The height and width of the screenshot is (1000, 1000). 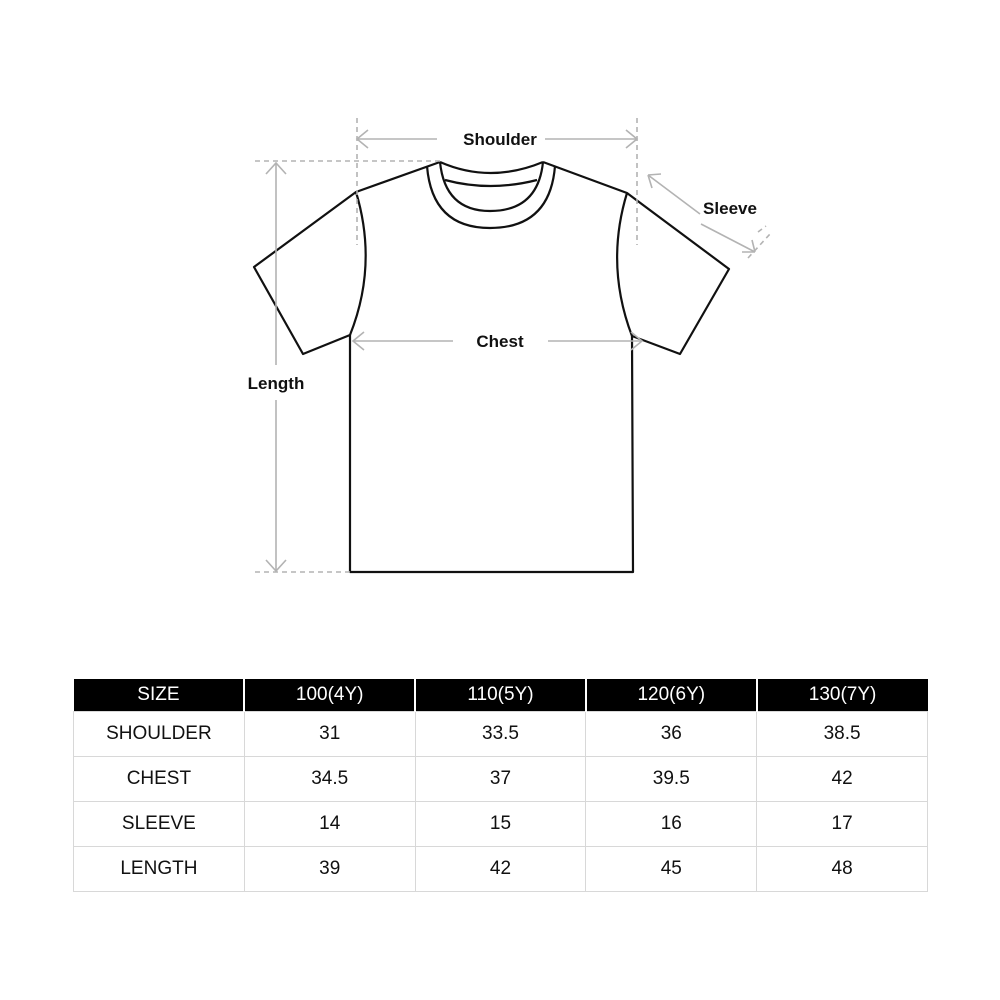 What do you see at coordinates (357, 263) in the screenshot?
I see `left-armhole` at bounding box center [357, 263].